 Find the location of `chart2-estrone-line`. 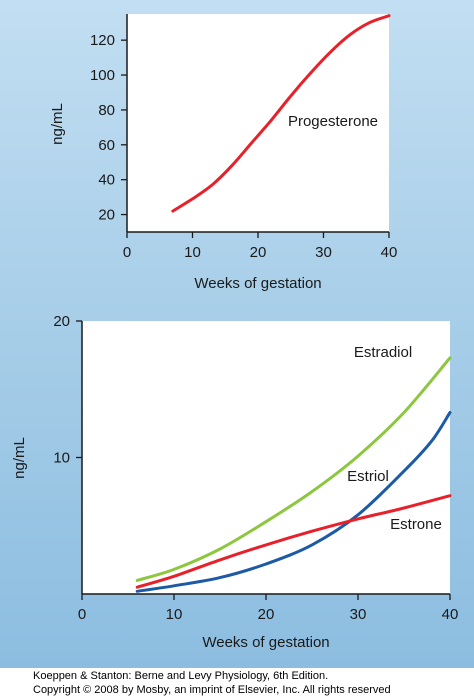

chart2-estrone-line is located at coordinates (293, 541).